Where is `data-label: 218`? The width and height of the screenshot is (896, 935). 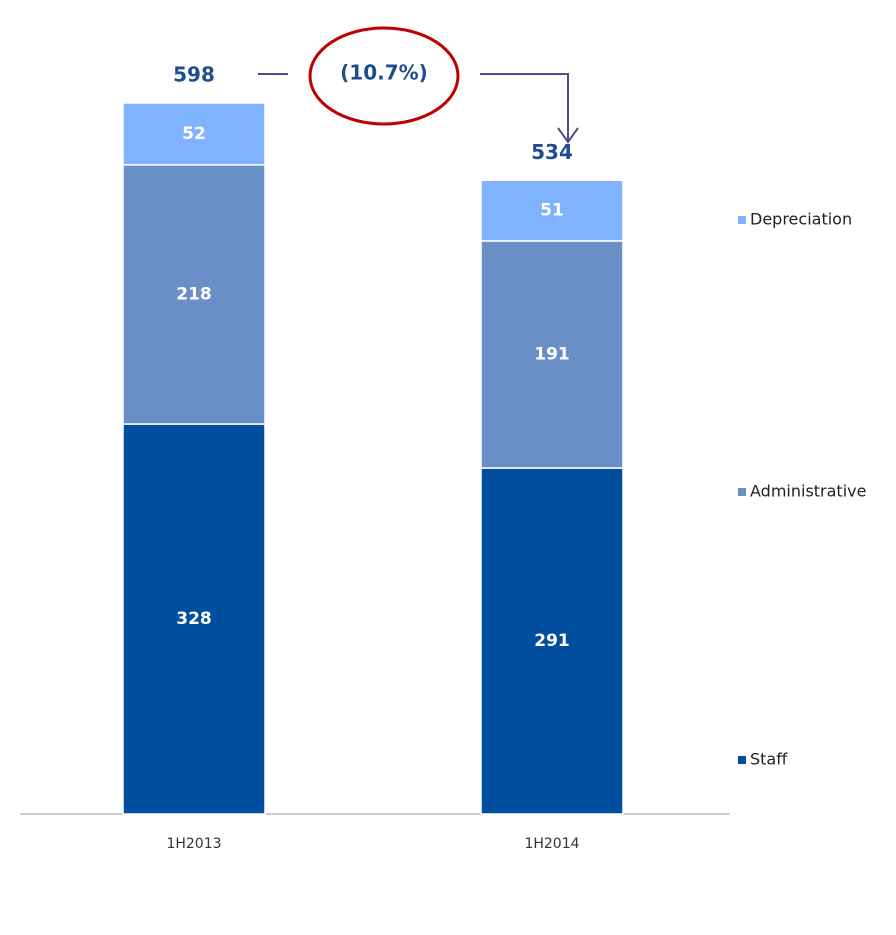
data-label: 218 is located at coordinates (194, 294).